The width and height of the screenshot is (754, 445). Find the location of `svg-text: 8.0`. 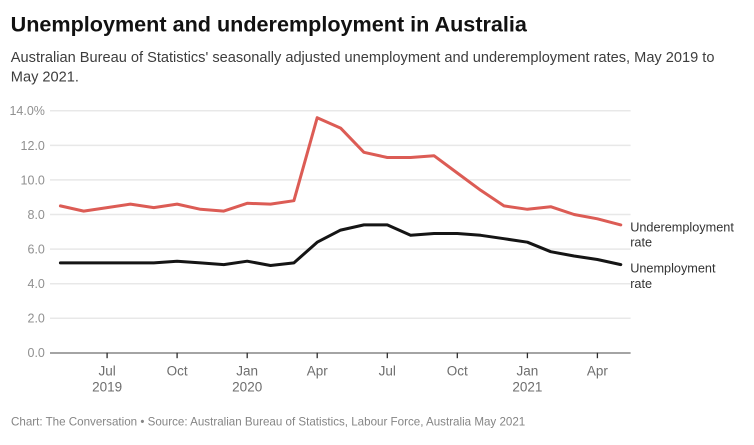

svg-text: 8.0 is located at coordinates (36, 215).